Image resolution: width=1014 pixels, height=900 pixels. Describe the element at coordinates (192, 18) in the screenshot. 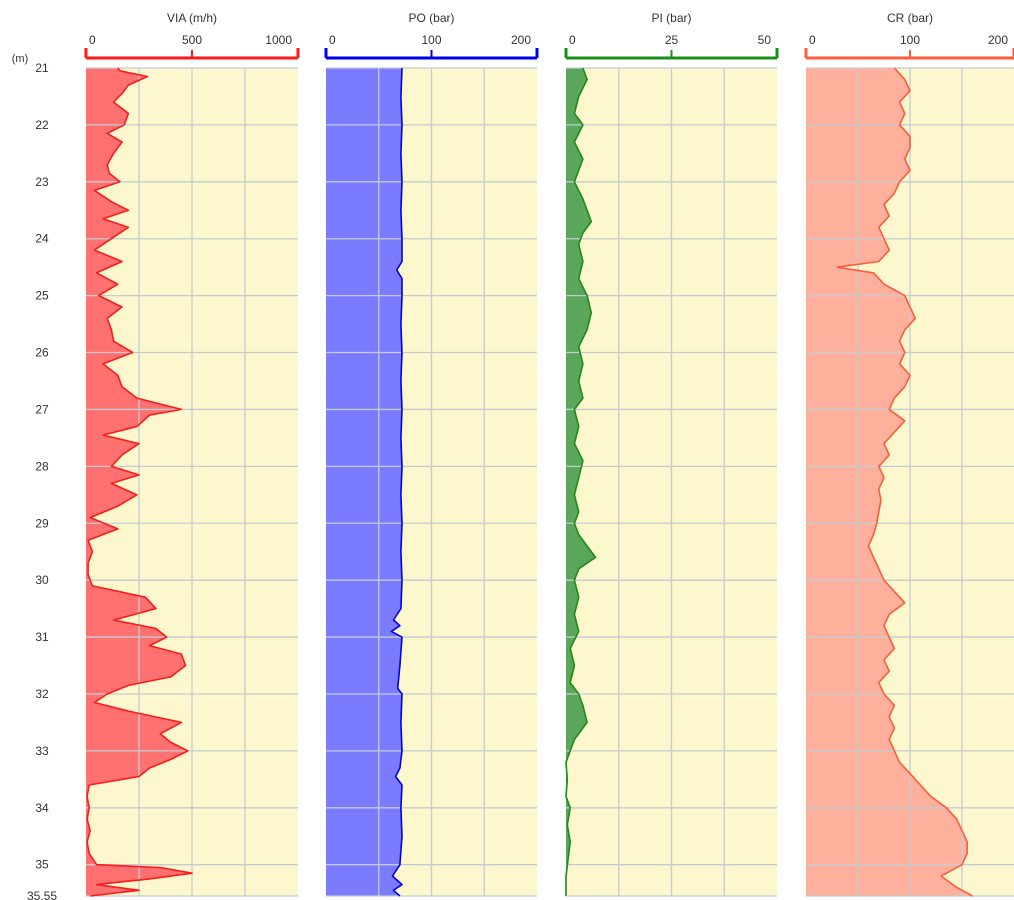

I see `track-1-title: VIA (m/h)` at that location.